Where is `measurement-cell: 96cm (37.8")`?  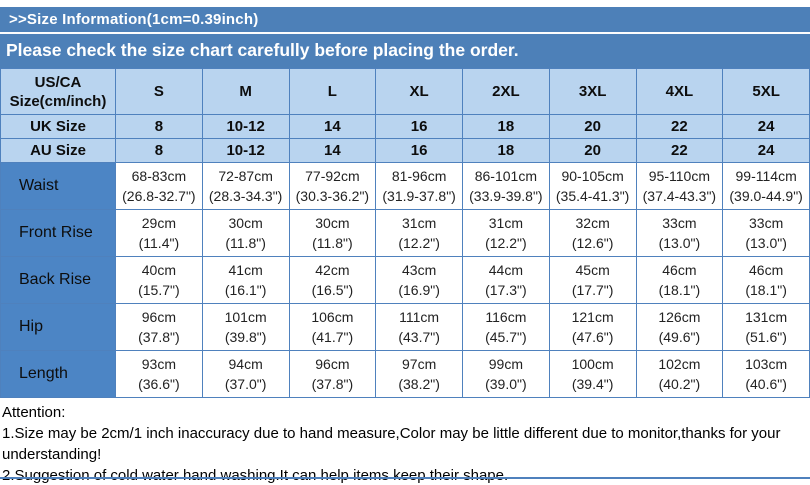 measurement-cell: 96cm (37.8") is located at coordinates (159, 327).